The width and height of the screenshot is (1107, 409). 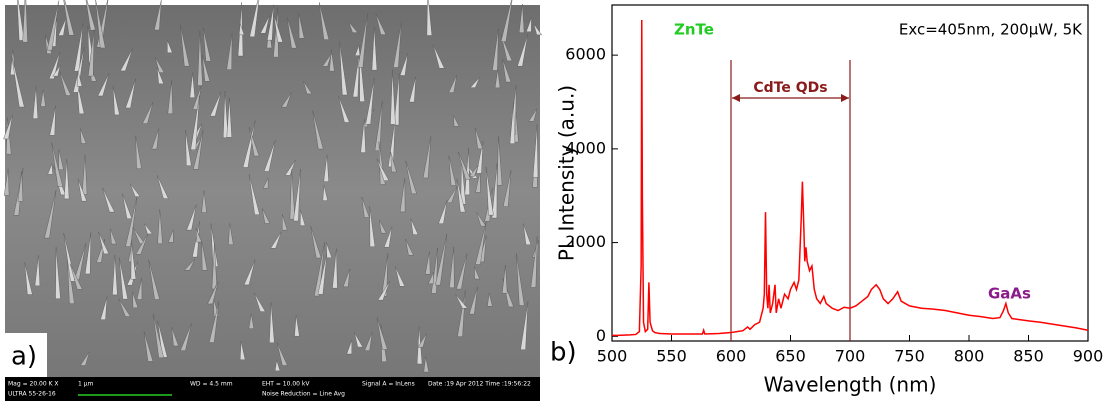 I want to click on info-text: Date :19 Apr 2012 Time :19:56:22, so click(x=479, y=384).